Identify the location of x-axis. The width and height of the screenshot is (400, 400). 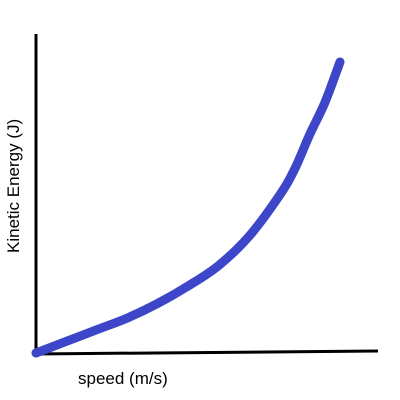
(206, 352).